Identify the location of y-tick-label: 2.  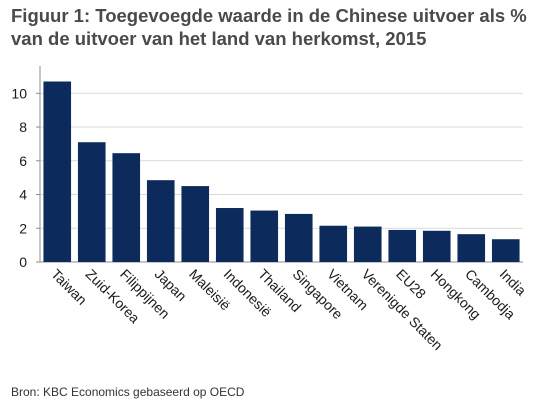
(23, 228).